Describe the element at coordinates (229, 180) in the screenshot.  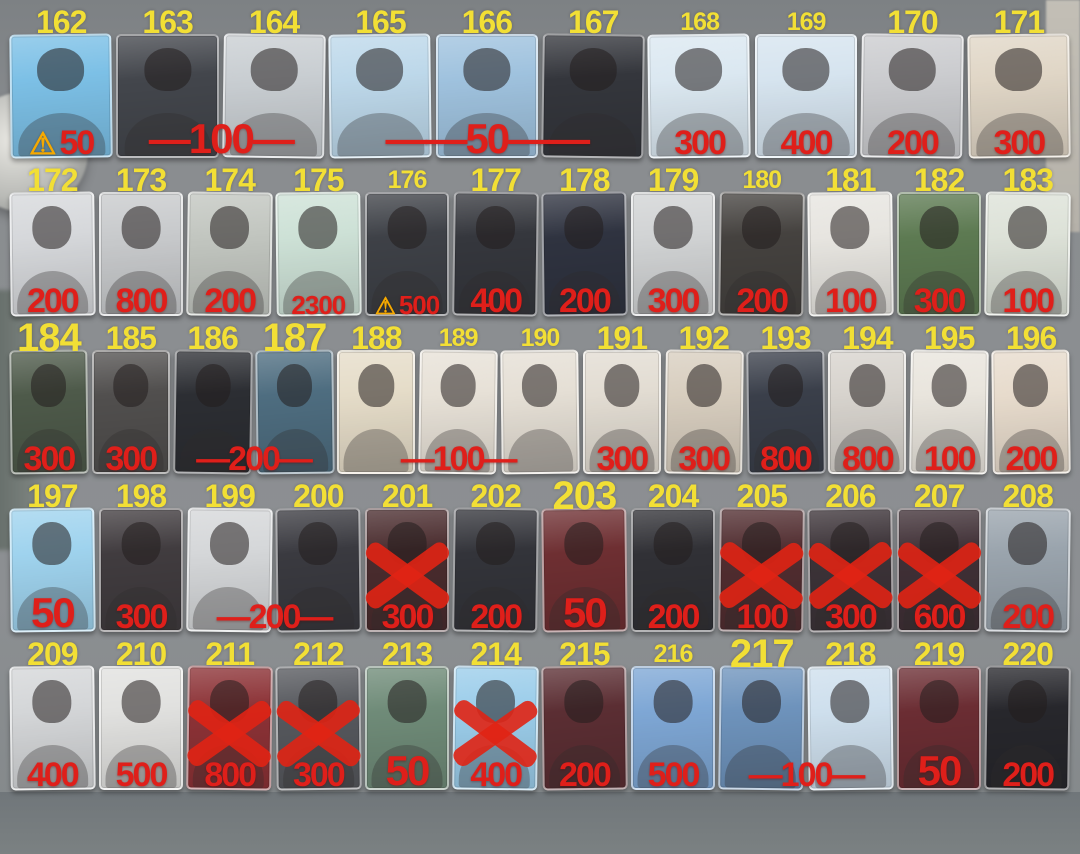
I see `card-number-label: 174` at that location.